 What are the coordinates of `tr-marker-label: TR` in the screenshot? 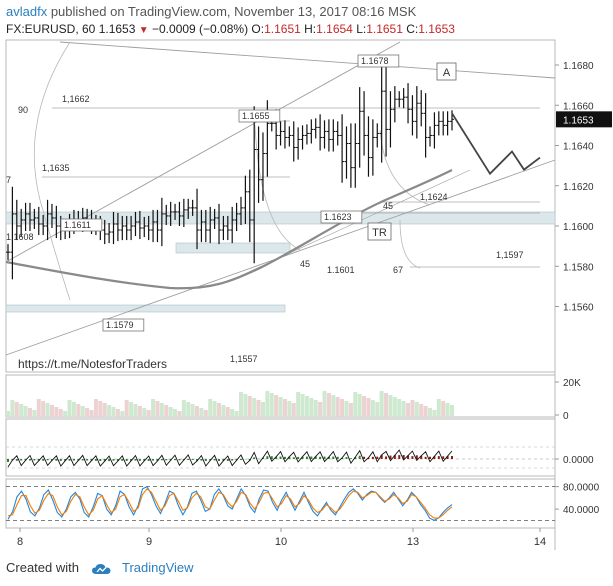 It's located at (379, 233).